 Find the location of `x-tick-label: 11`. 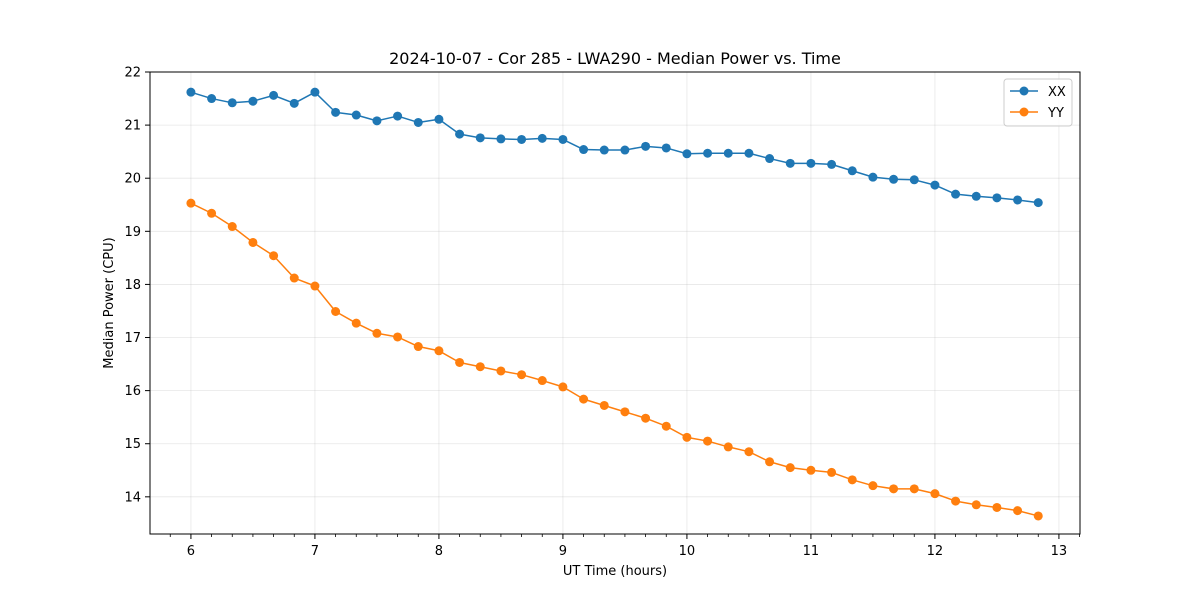

x-tick-label: 11 is located at coordinates (811, 551).